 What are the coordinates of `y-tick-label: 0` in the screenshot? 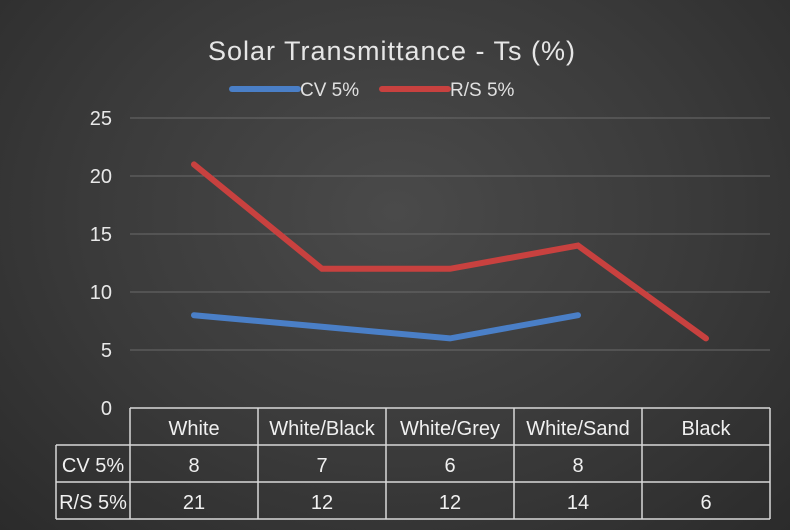 It's located at (106, 409).